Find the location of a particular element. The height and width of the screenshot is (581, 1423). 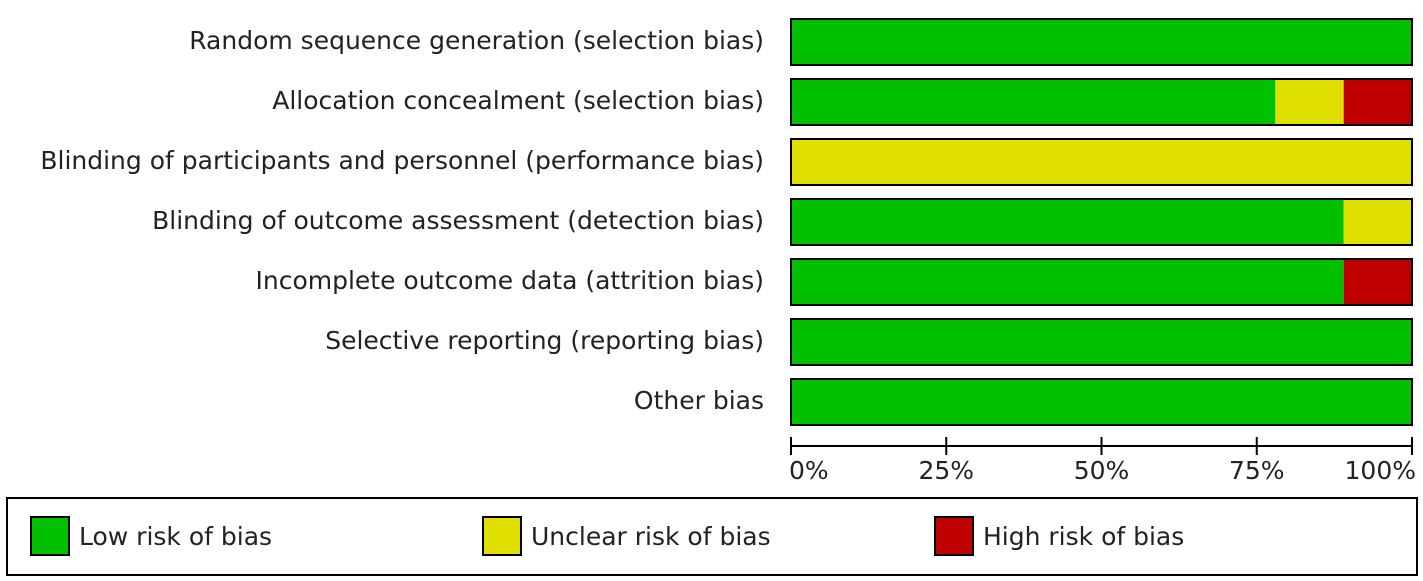

x-tick-label: 50% is located at coordinates (1102, 470).